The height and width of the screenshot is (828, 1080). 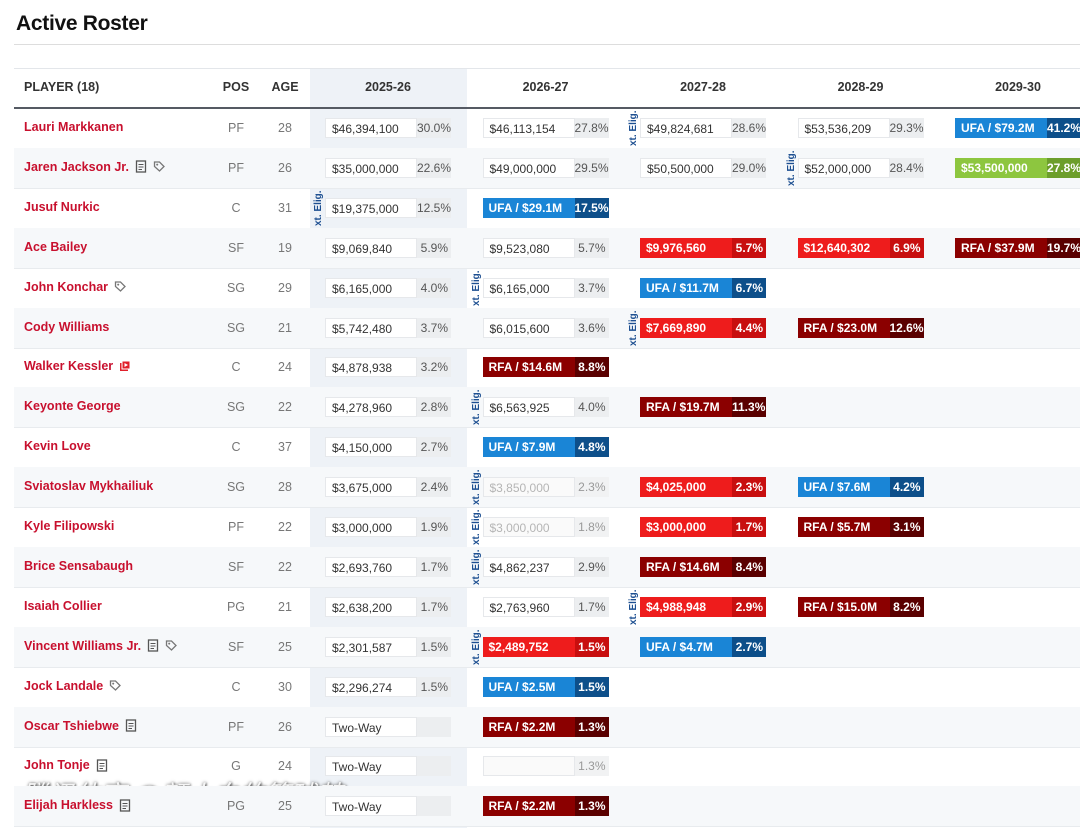 I want to click on cap-percent: 6.9%, so click(x=906, y=247).